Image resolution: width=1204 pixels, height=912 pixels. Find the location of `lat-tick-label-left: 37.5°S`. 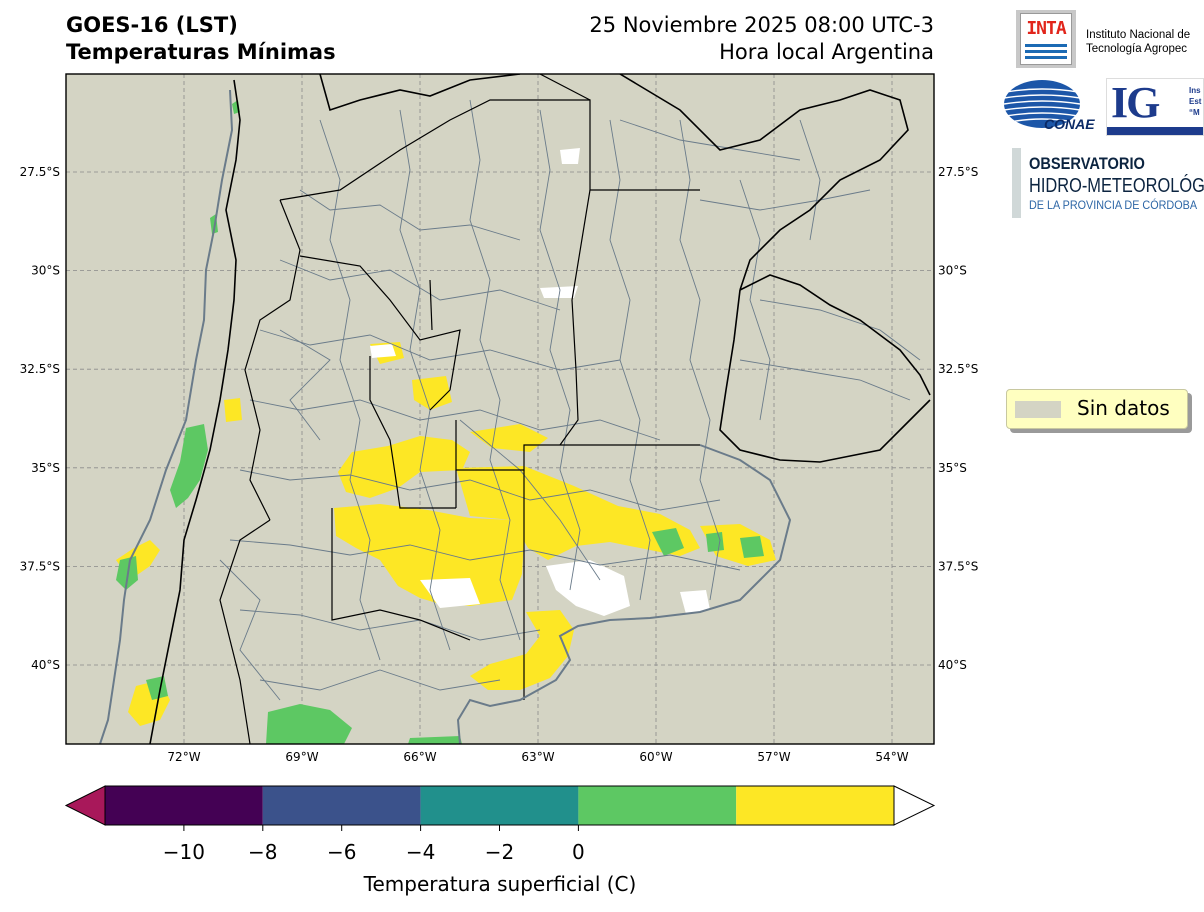

lat-tick-label-left: 37.5°S is located at coordinates (40, 566).